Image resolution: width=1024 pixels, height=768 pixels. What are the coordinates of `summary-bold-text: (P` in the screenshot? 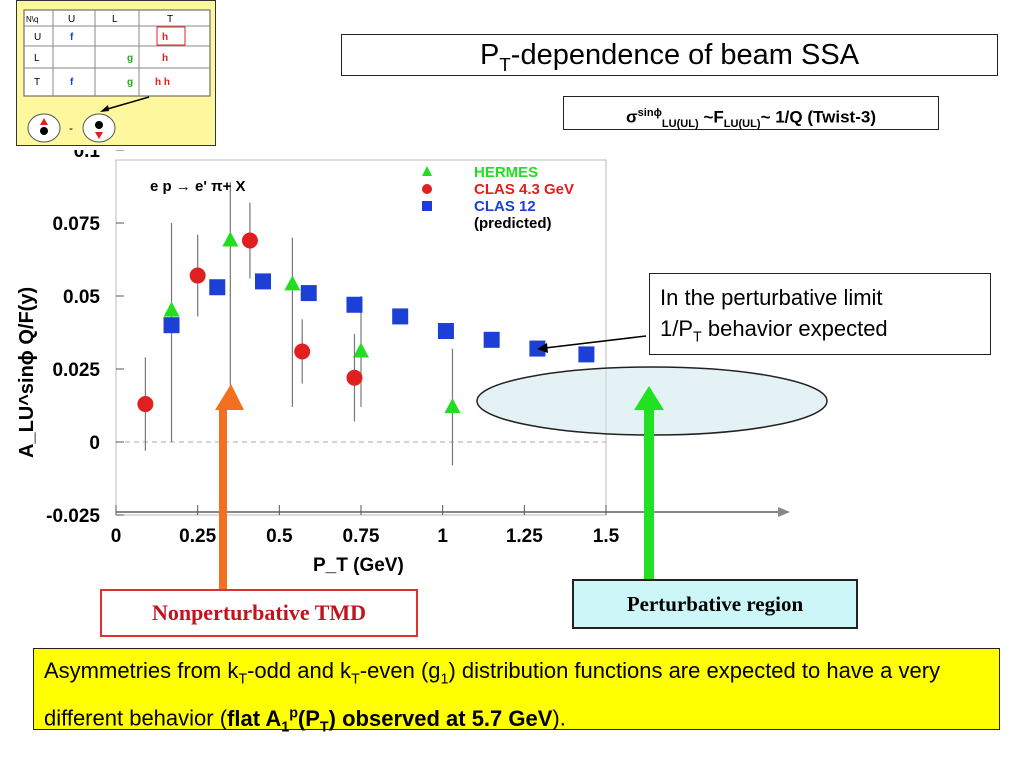 It's located at (308, 718).